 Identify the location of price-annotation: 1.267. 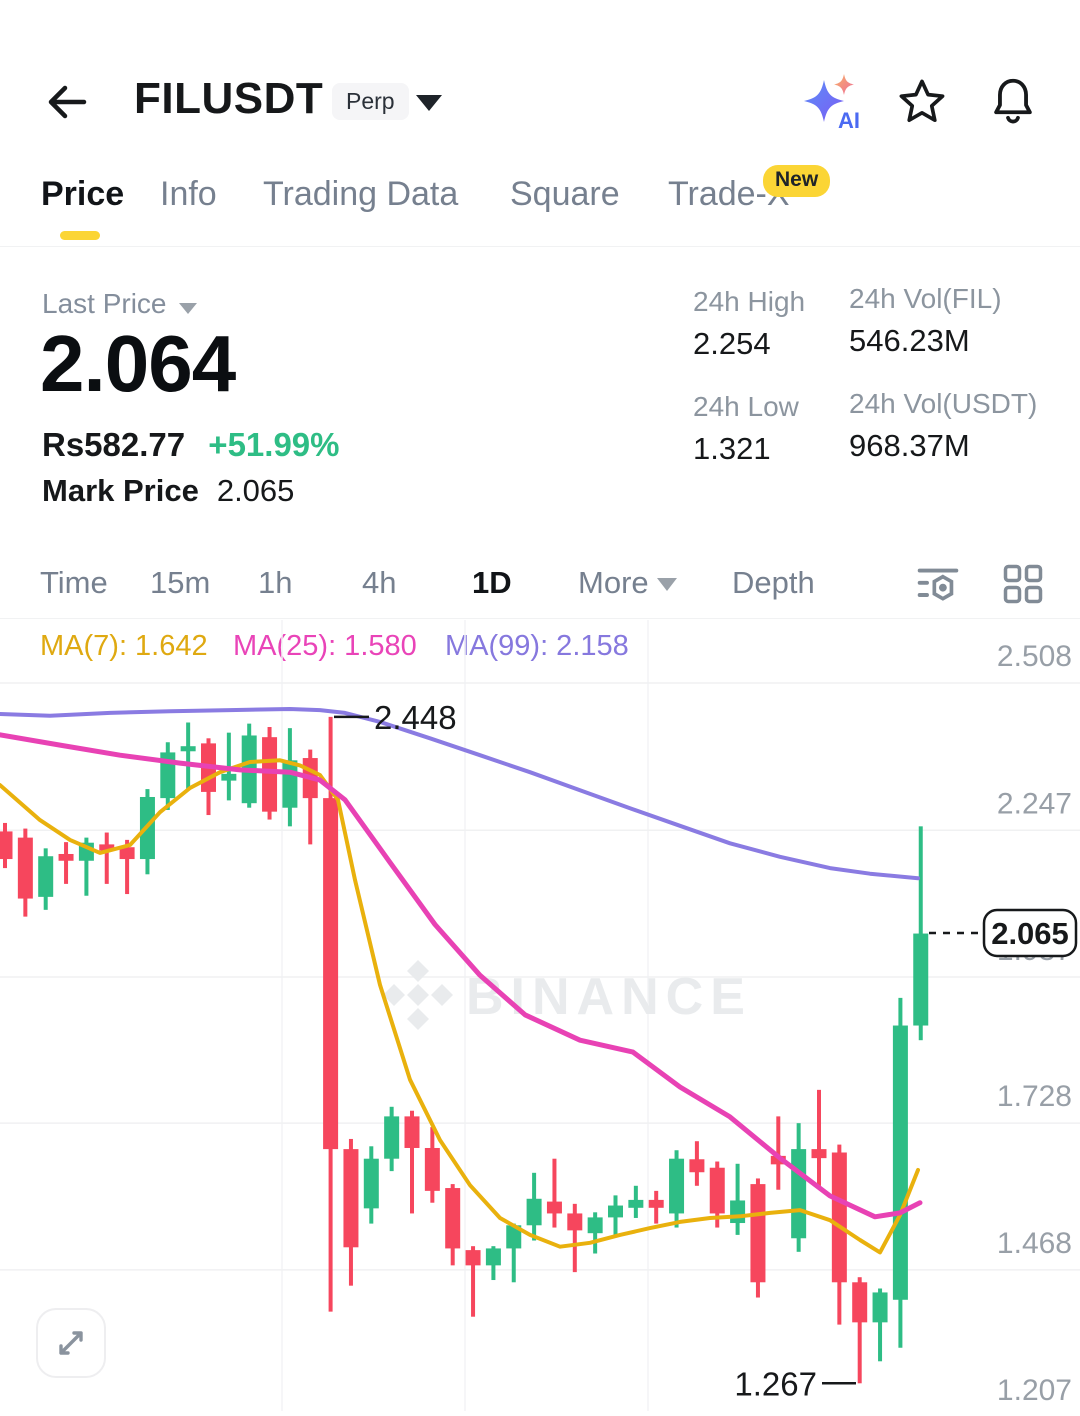
(775, 1383).